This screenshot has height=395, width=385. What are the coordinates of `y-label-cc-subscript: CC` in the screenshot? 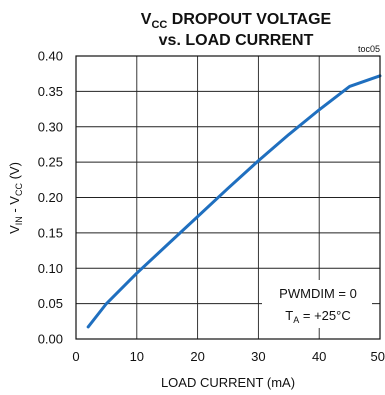 It's located at (19, 189).